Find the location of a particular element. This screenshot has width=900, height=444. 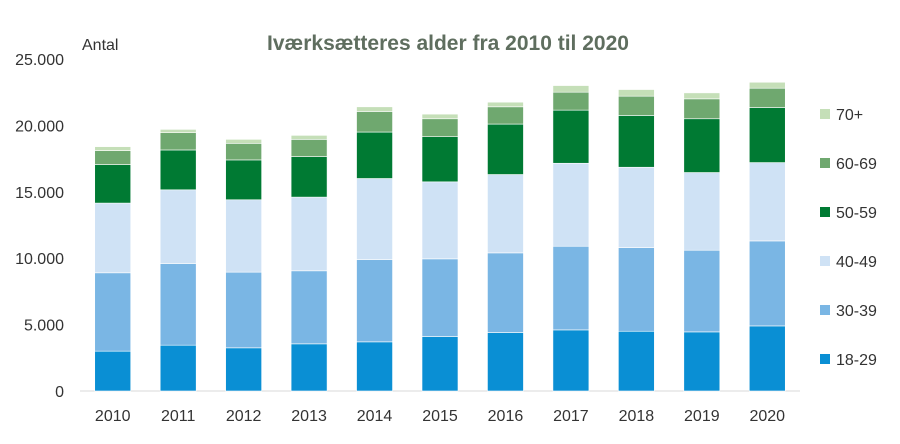

bar-segment-18-29-2020 is located at coordinates (767, 358).